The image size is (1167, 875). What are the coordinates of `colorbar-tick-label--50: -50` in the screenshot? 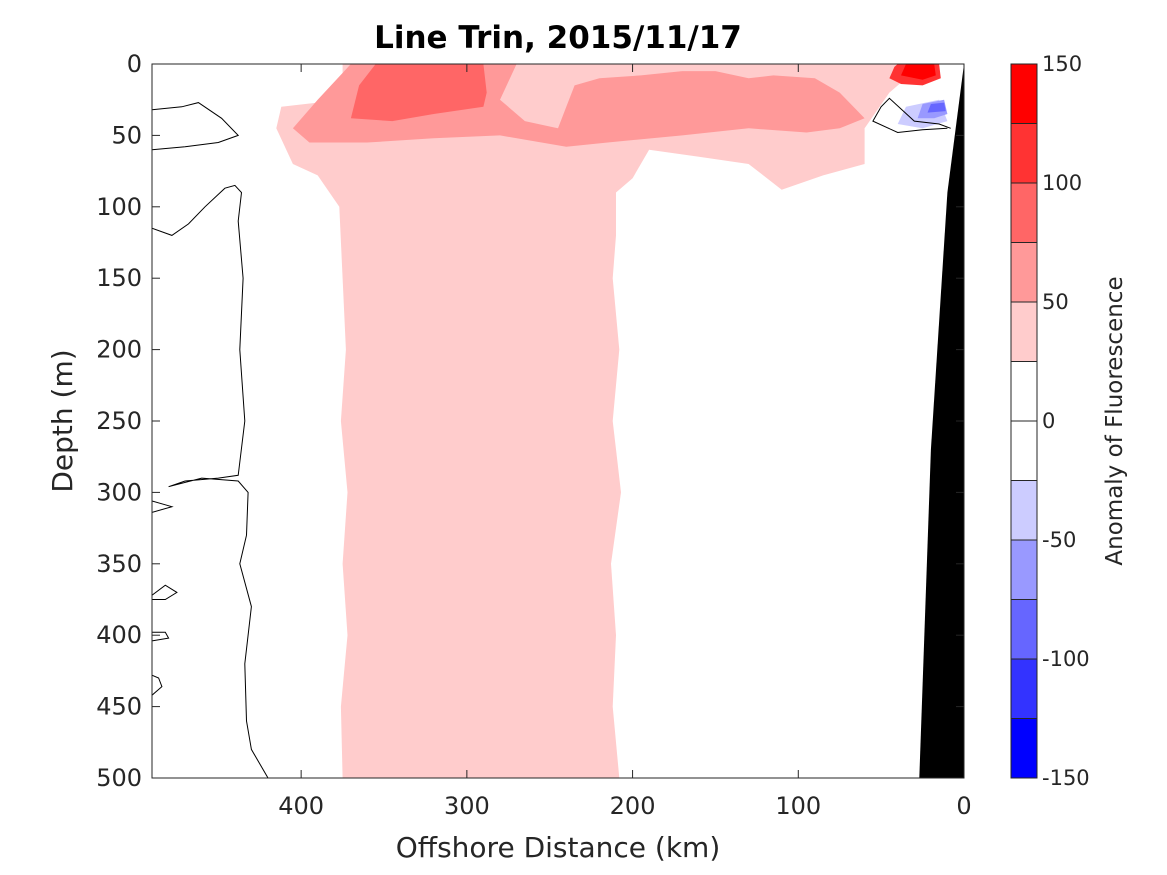 It's located at (1059, 540).